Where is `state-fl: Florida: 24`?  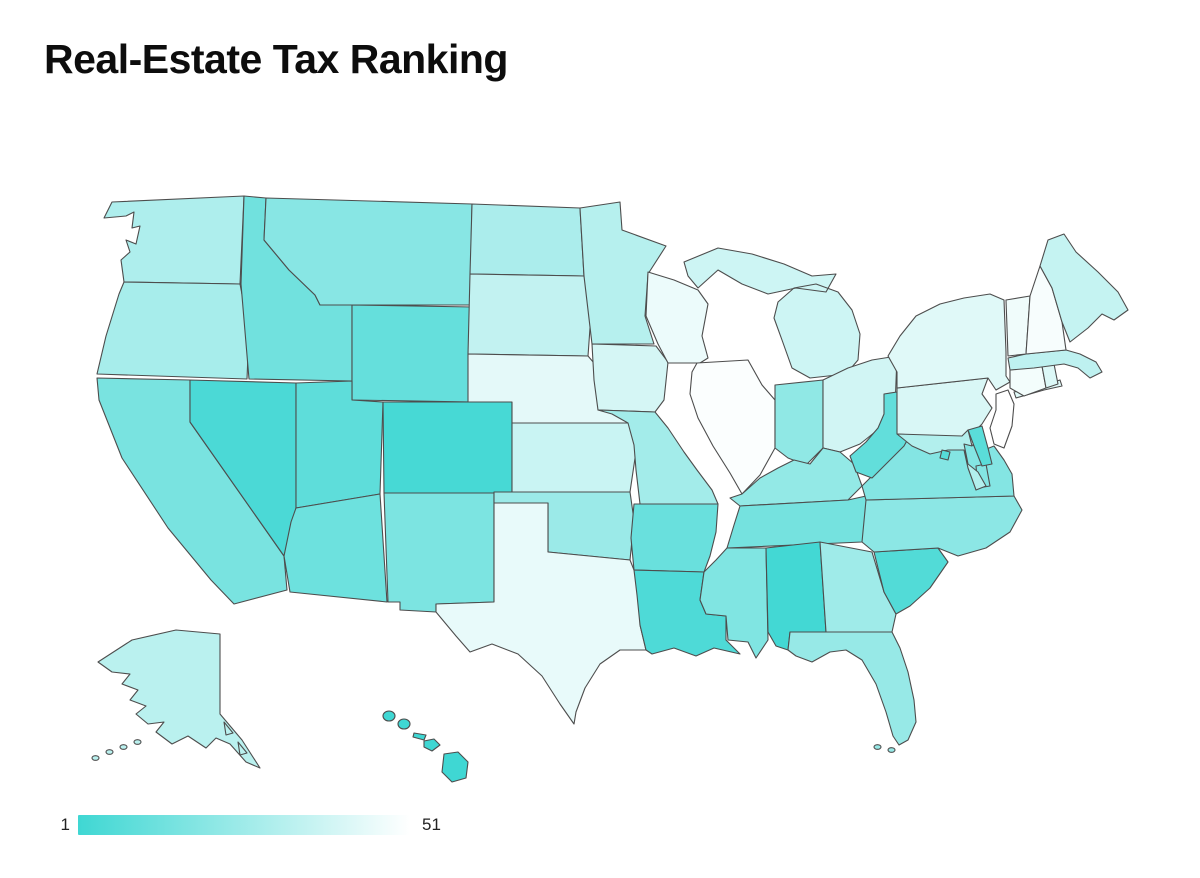
state-fl: Florida: 24 is located at coordinates (852, 692).